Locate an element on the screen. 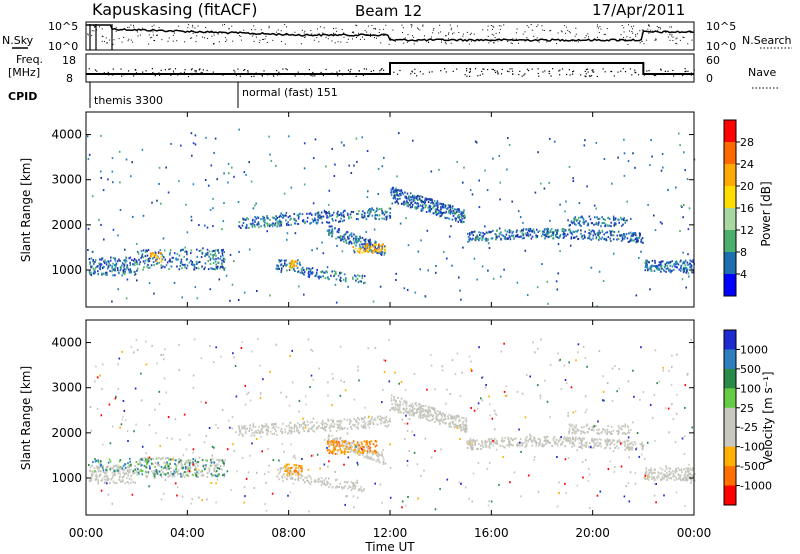 This screenshot has width=800, height=554. time-axis-label: Time UT is located at coordinates (389, 547).